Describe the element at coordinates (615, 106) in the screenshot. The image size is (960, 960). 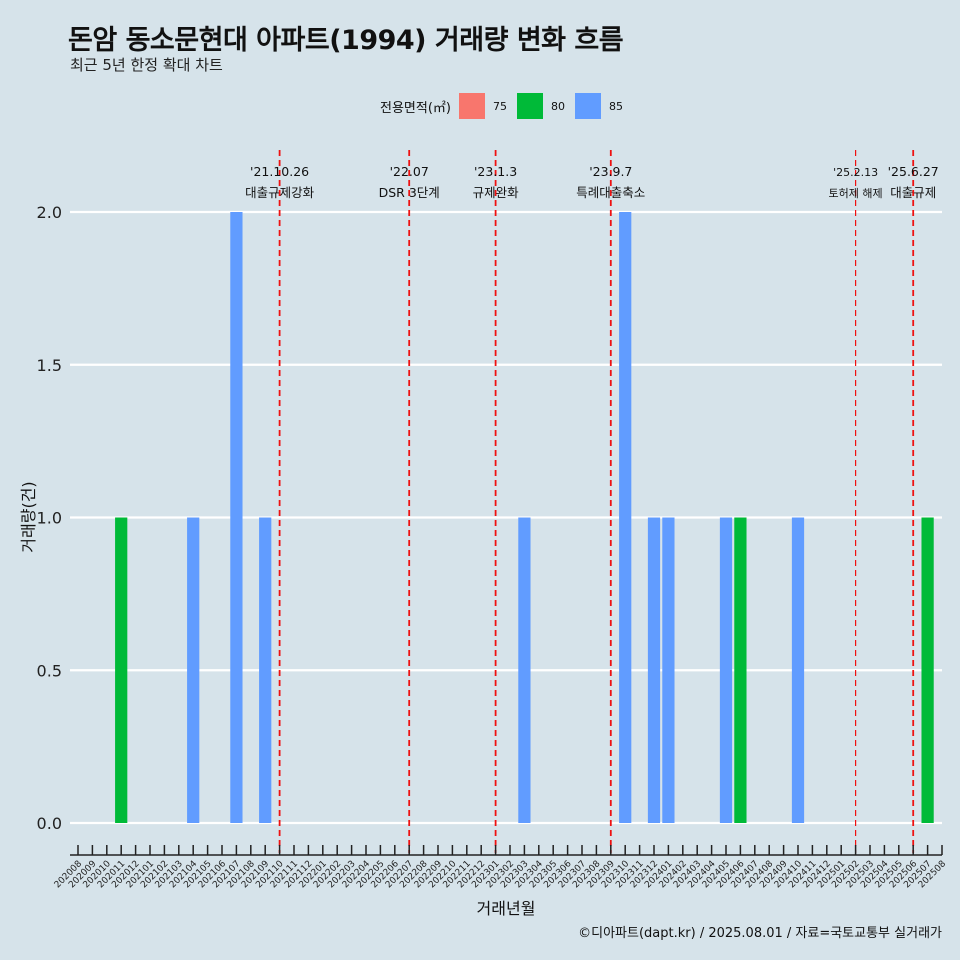
I see `legend-label-85: 85` at that location.